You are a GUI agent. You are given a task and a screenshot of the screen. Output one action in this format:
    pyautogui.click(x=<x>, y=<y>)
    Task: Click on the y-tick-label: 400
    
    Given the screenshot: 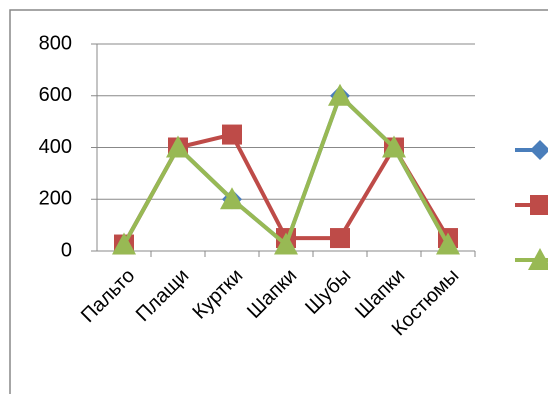 What is the action you would take?
    pyautogui.click(x=55, y=147)
    